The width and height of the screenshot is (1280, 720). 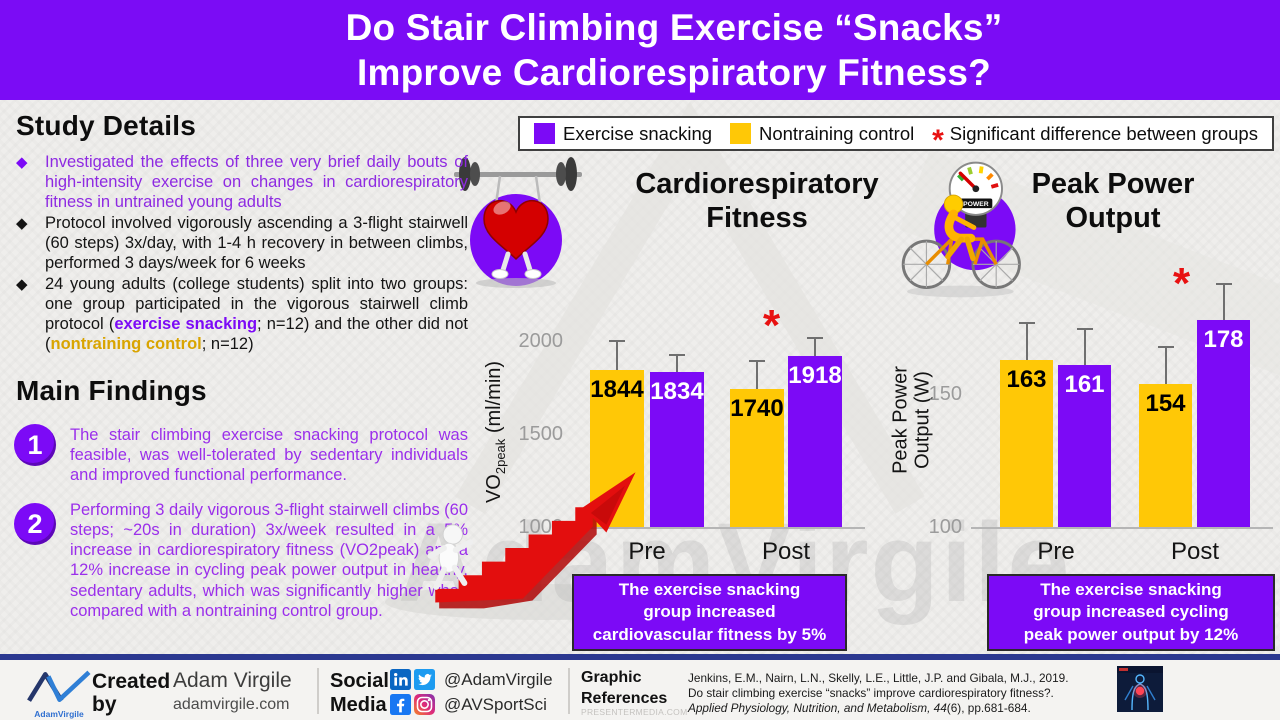 I want to click on text-line: Social, so click(x=359, y=681).